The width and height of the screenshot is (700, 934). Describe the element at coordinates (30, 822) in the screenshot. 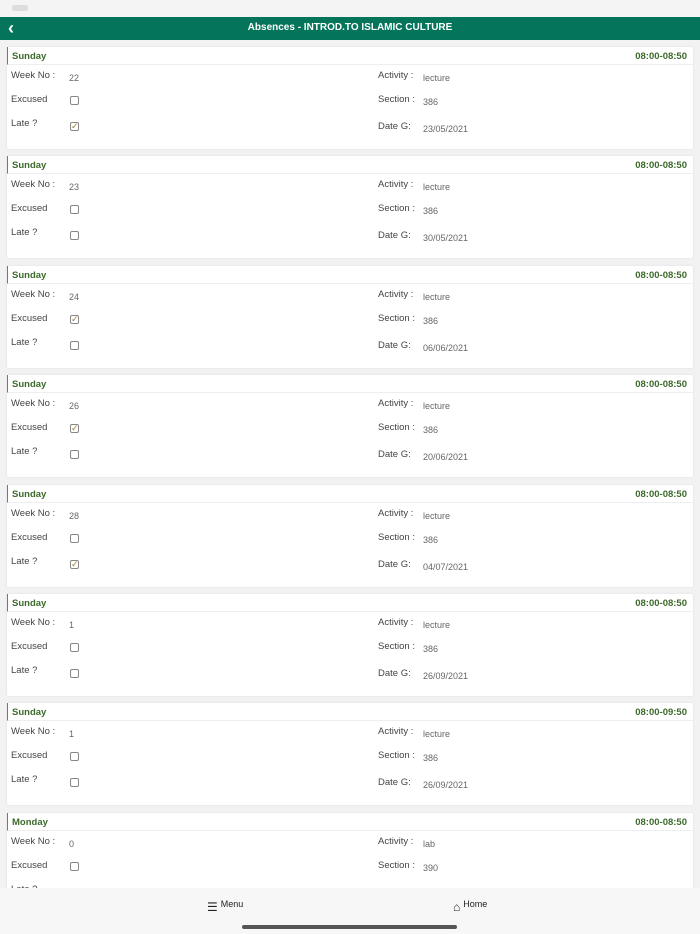

I see `day-label: Monday` at that location.